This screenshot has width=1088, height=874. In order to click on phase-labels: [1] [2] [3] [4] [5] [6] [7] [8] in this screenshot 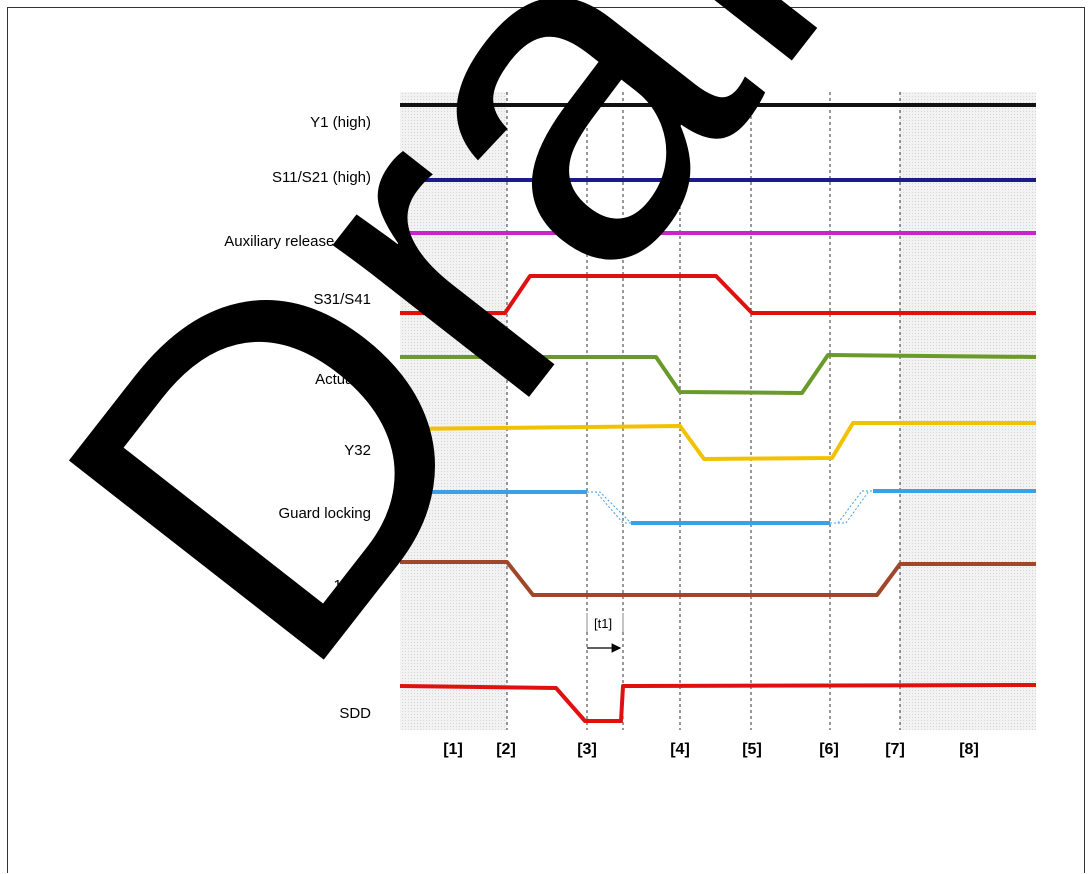, I will do `click(711, 749)`.